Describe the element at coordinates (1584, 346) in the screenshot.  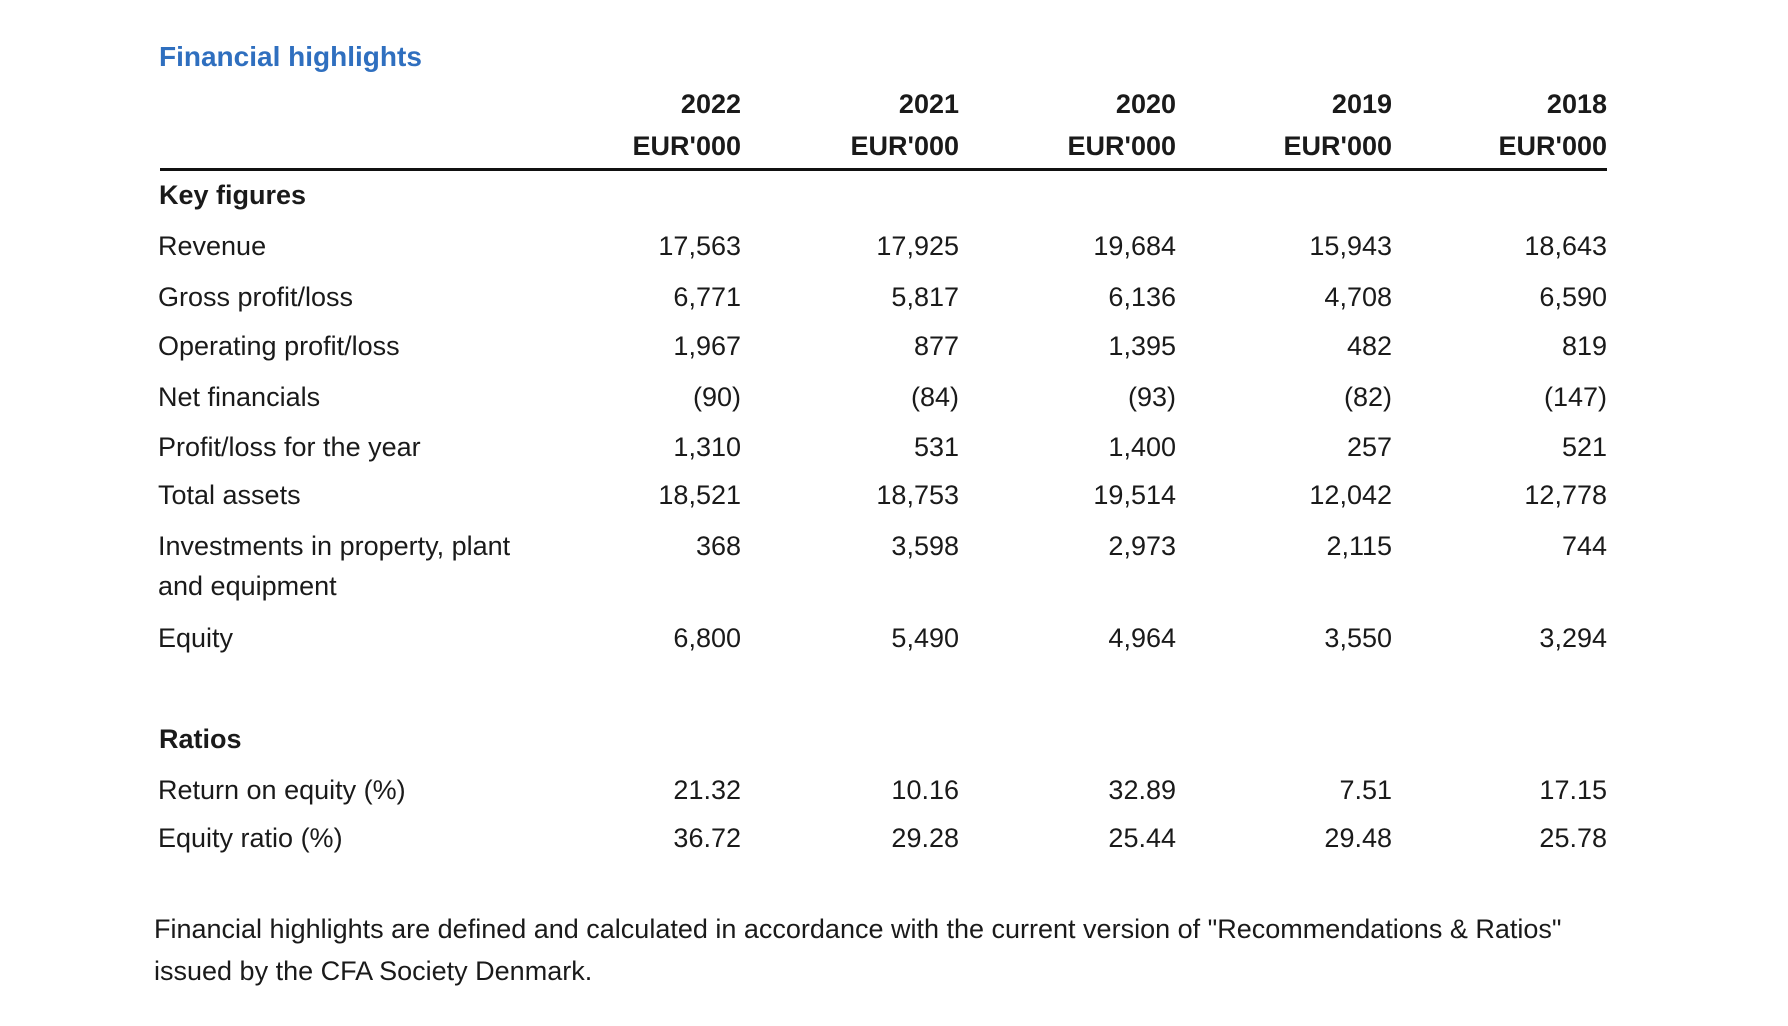
I see `cell-value: 819` at that location.